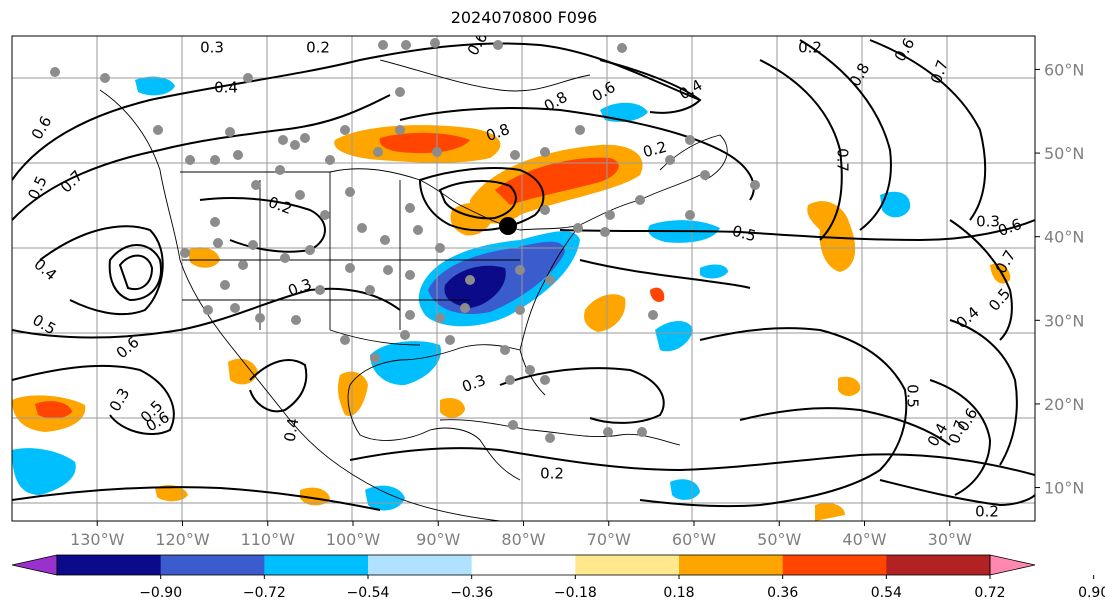 Image resolution: width=1105 pixels, height=615 pixels. Describe the element at coordinates (353, 539) in the screenshot. I see `lon-tick-label: 100°W` at that location.